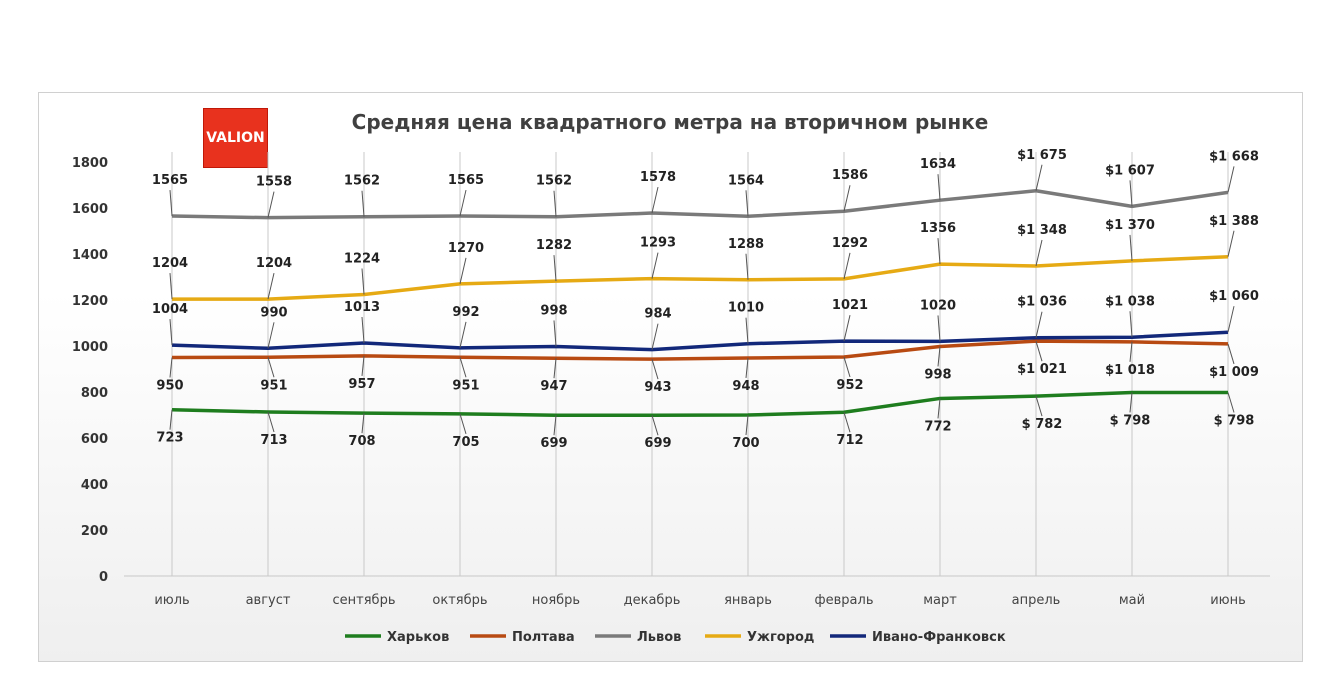  Describe the element at coordinates (361, 384) in the screenshot. I see `data-label: 957` at that location.